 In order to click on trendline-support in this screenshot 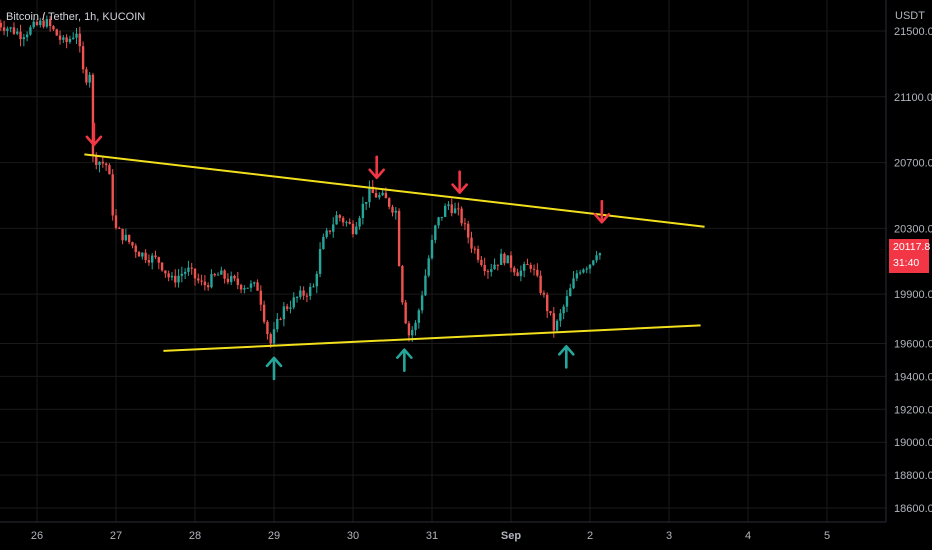, I will do `click(432, 338)`.